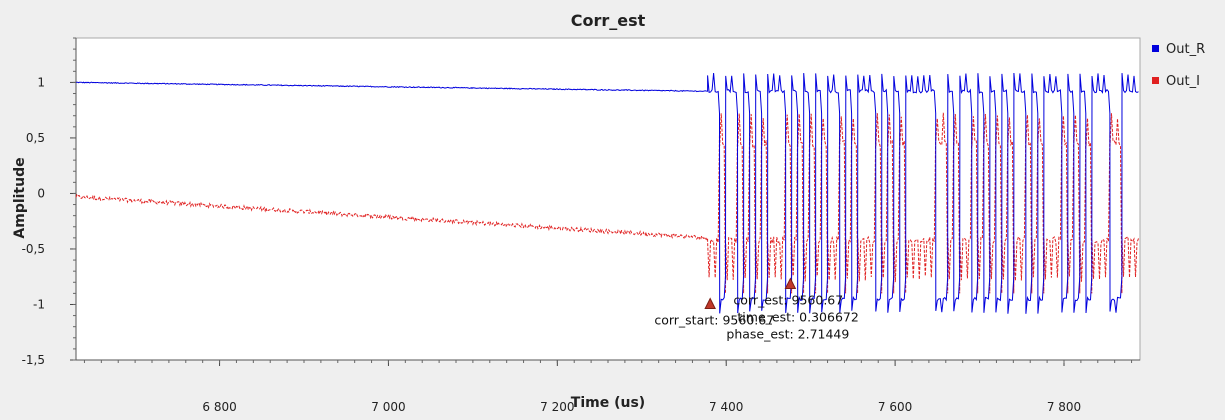  Describe the element at coordinates (219, 407) in the screenshot. I see `x-tick-label: 6 800` at that location.